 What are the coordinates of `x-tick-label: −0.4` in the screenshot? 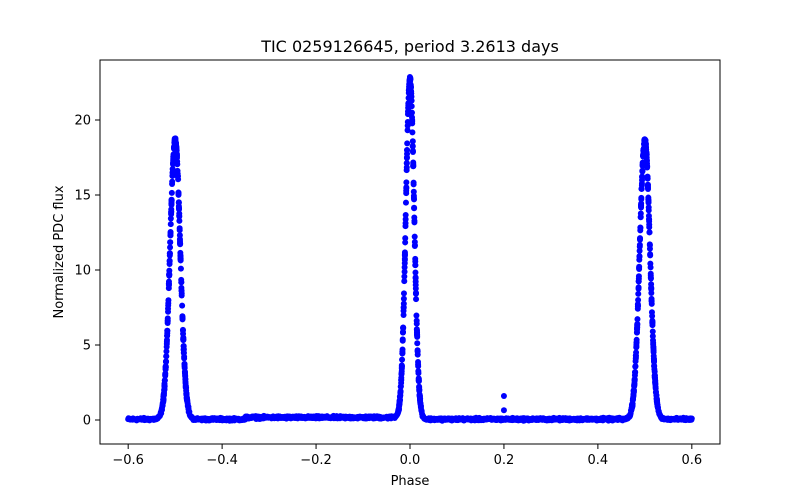 It's located at (222, 460).